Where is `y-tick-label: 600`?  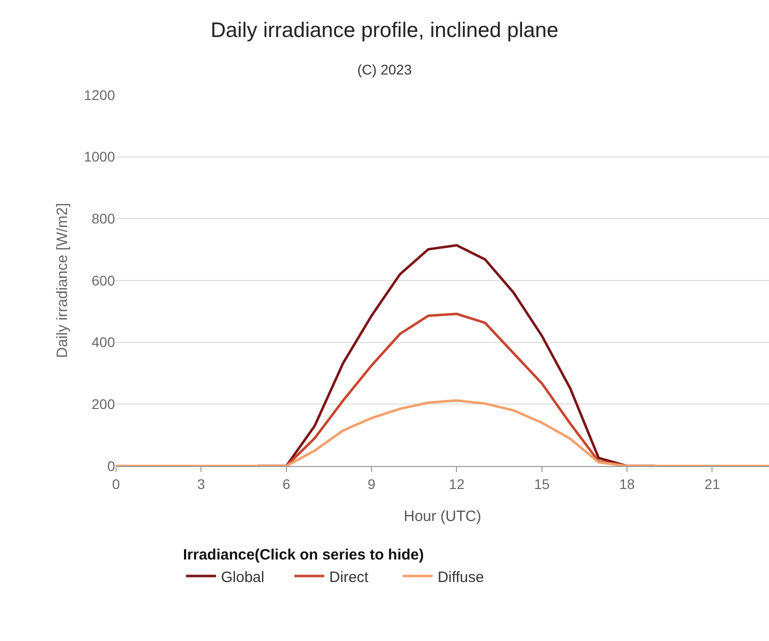 y-tick-label: 600 is located at coordinates (104, 280).